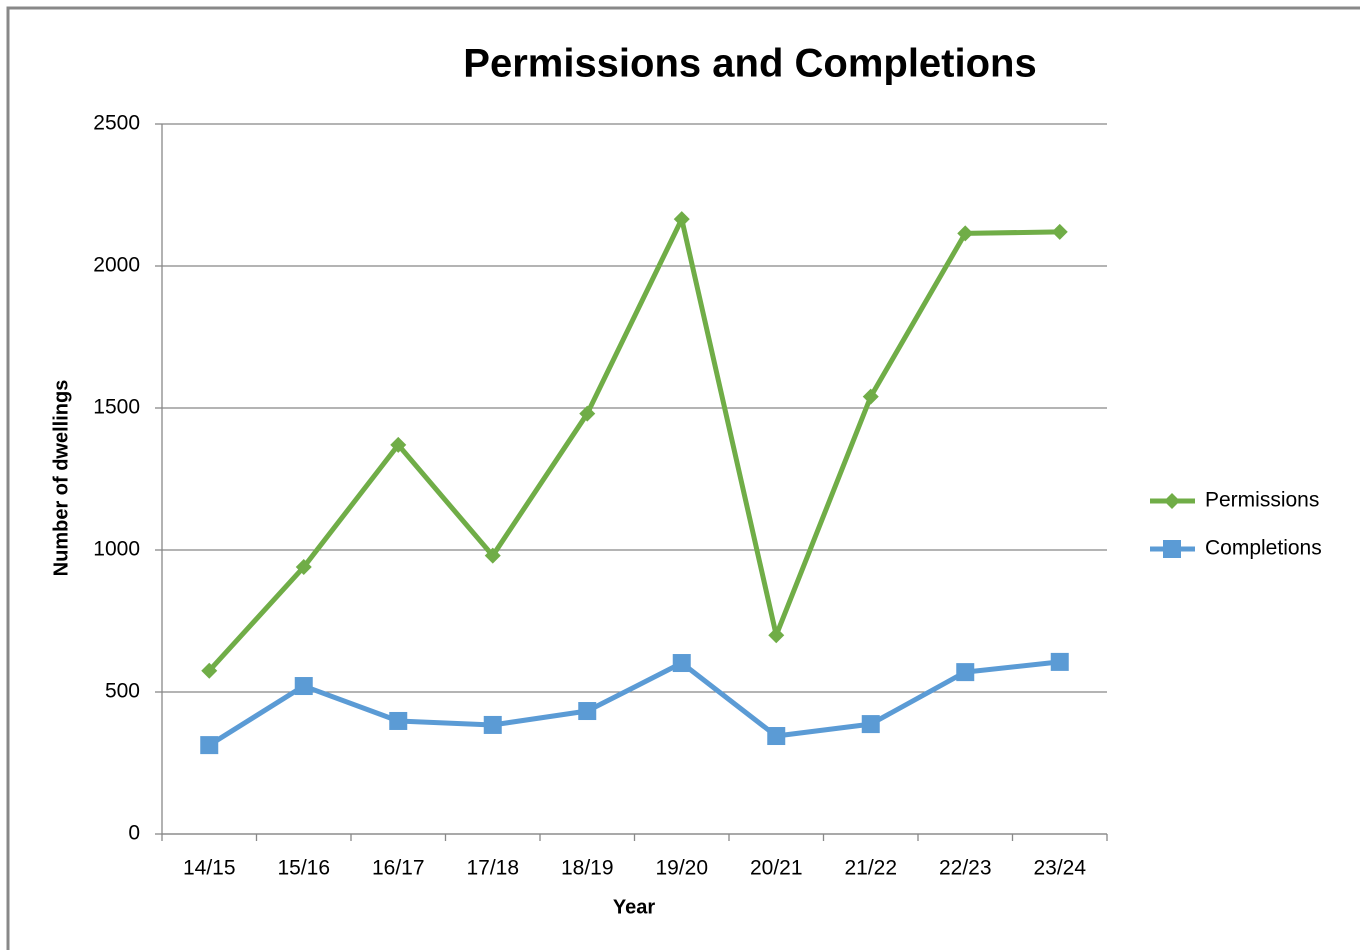  I want to click on x-tick-label: 15/16, so click(303, 868).